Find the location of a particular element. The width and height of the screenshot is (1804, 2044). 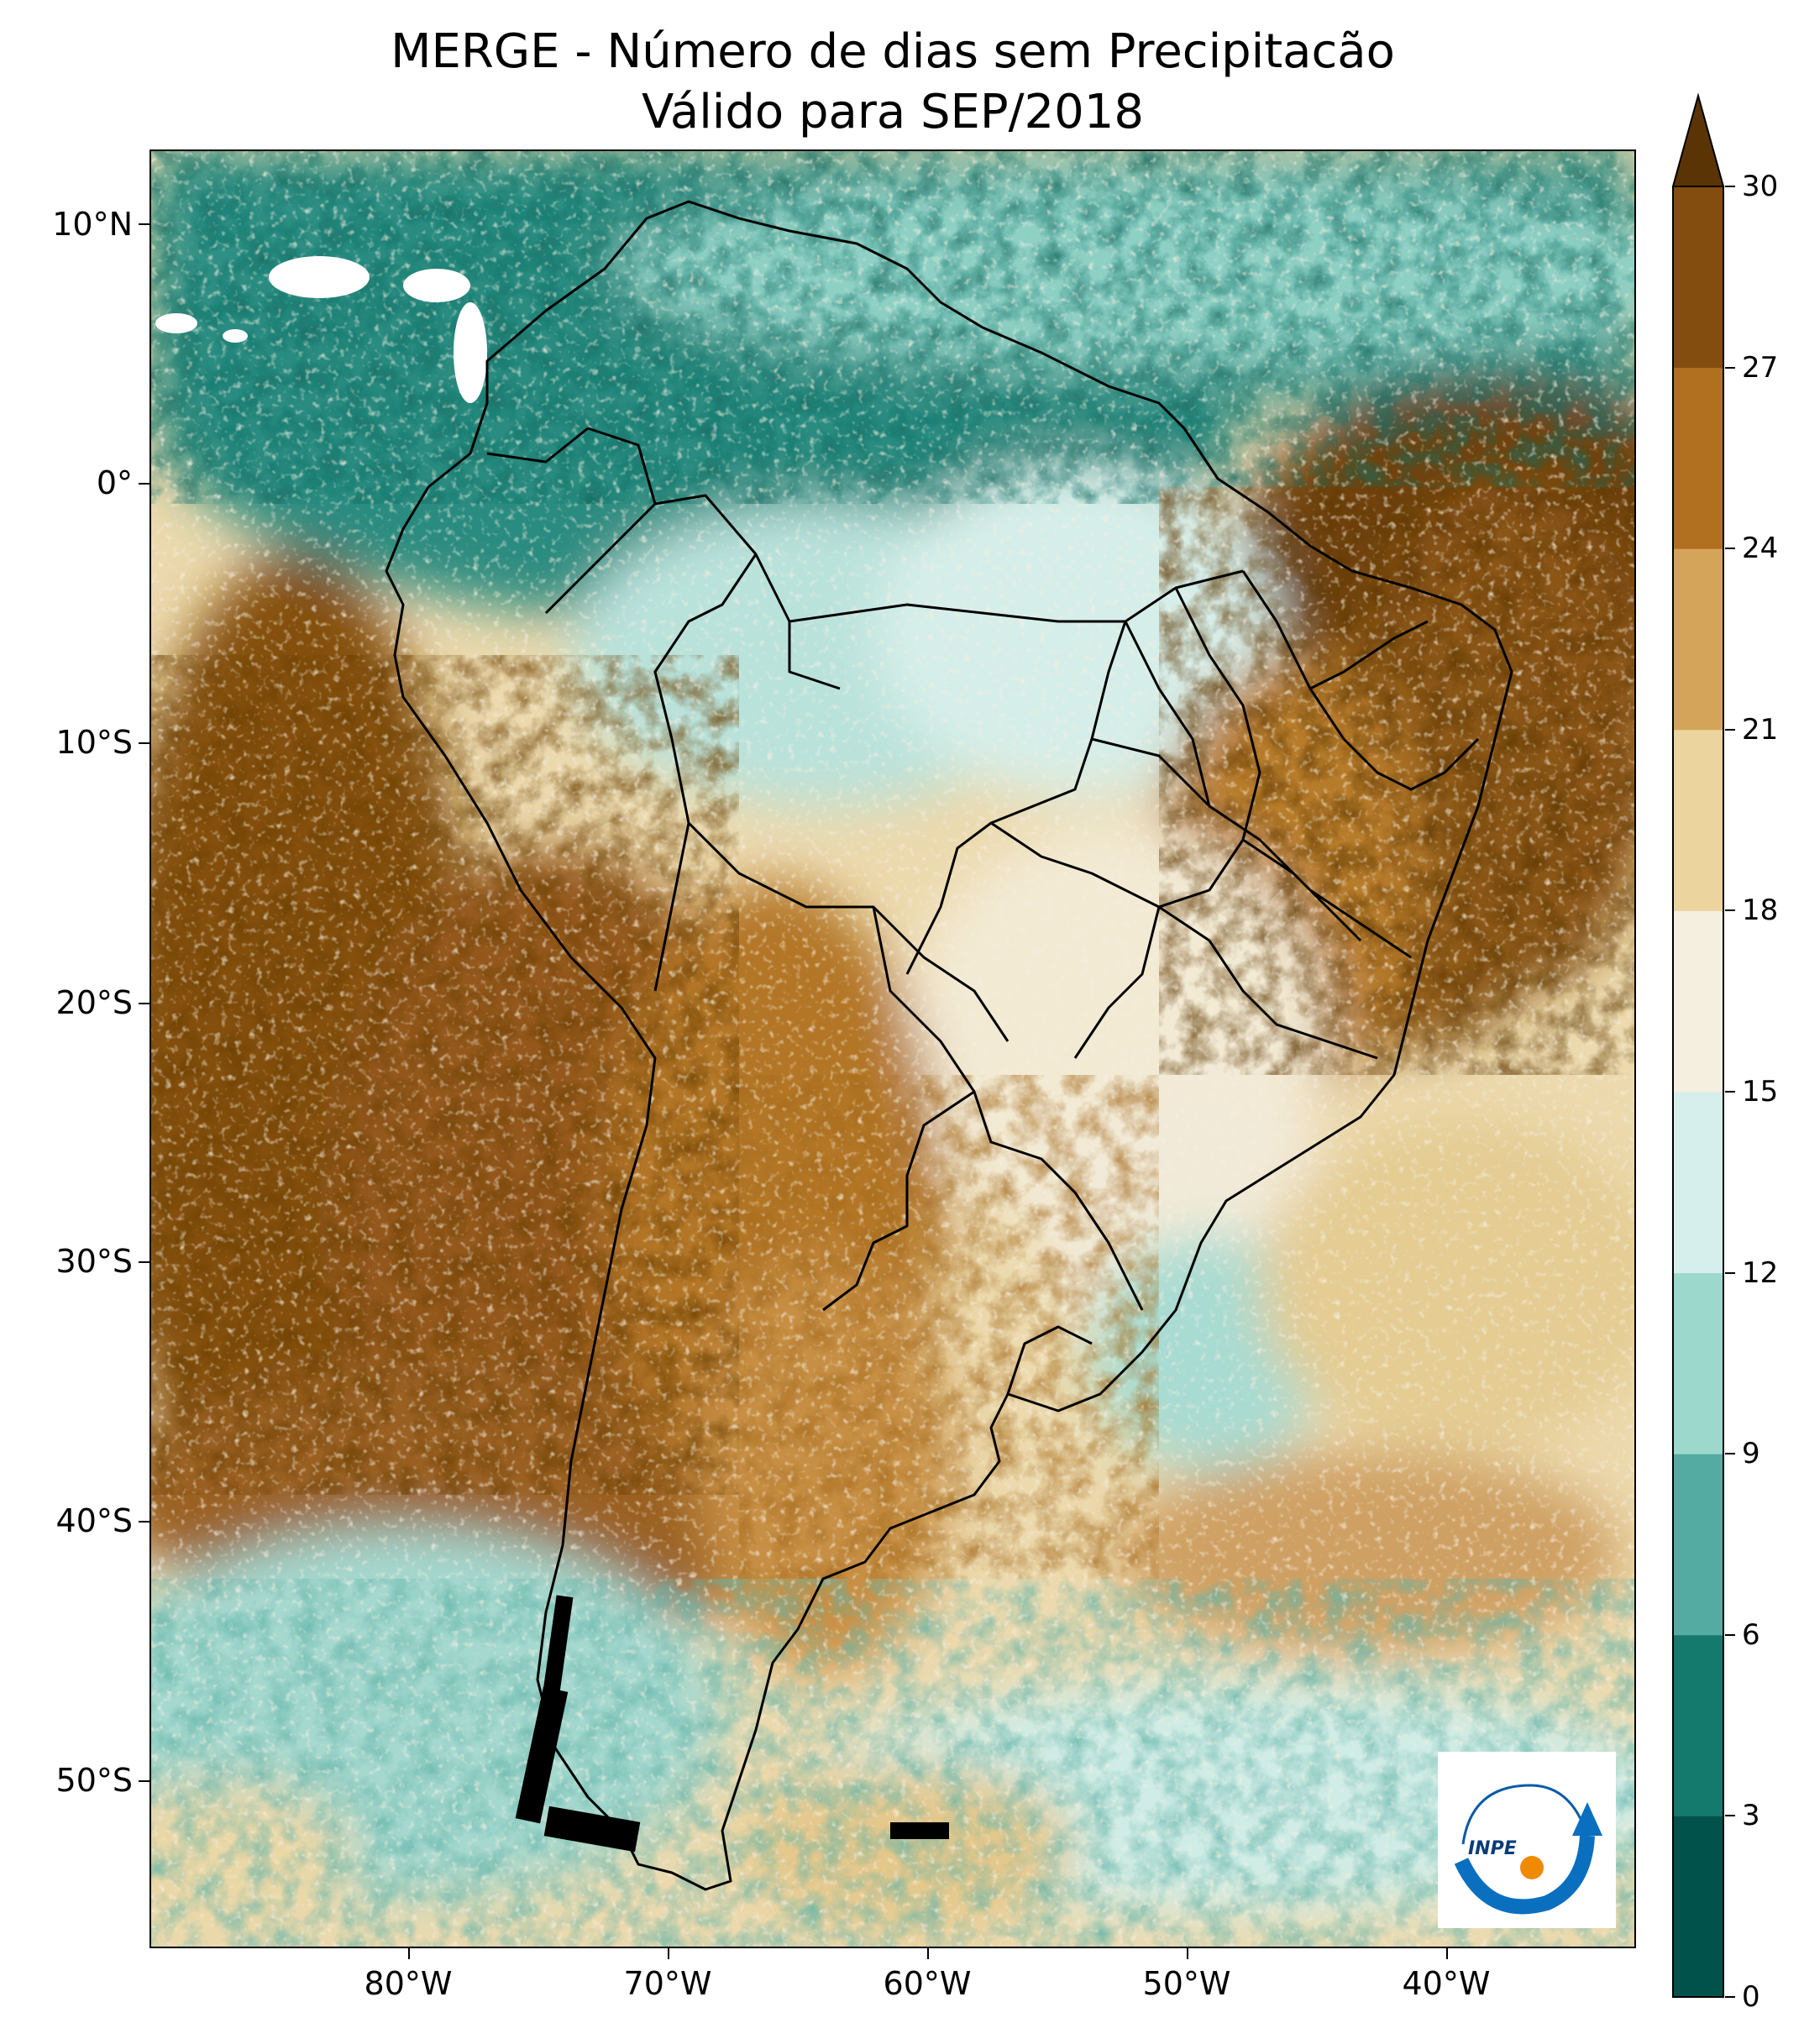

colorbar-tick-label: 9 is located at coordinates (1751, 1454).